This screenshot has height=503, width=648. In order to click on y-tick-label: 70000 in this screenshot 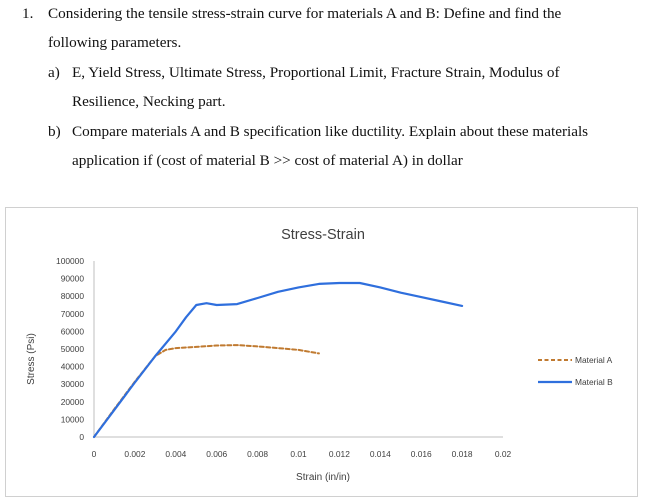, I will do `click(73, 314)`.